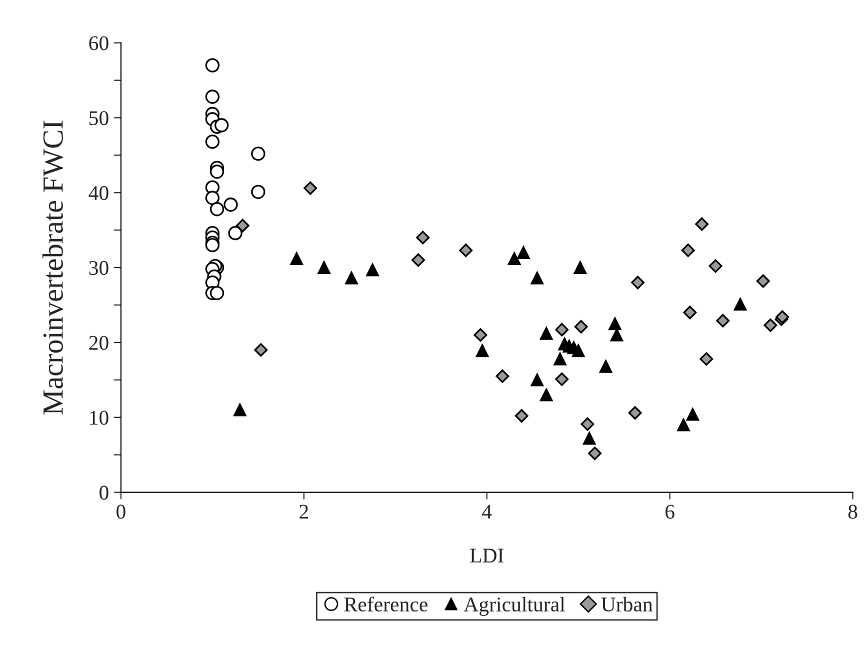  What do you see at coordinates (853, 511) in the screenshot?
I see `x-tick-label: 8` at bounding box center [853, 511].